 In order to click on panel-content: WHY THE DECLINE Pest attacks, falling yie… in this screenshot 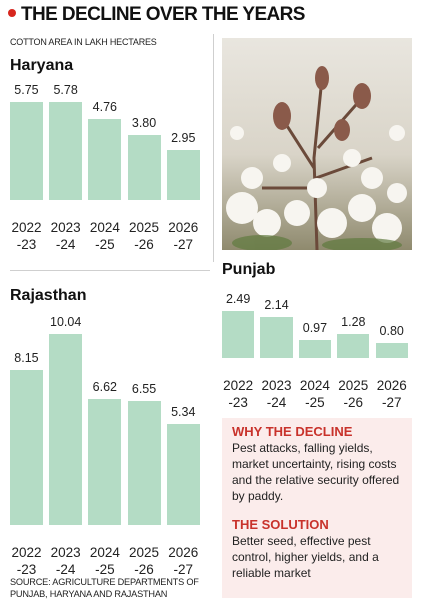, I will do `click(317, 500)`.